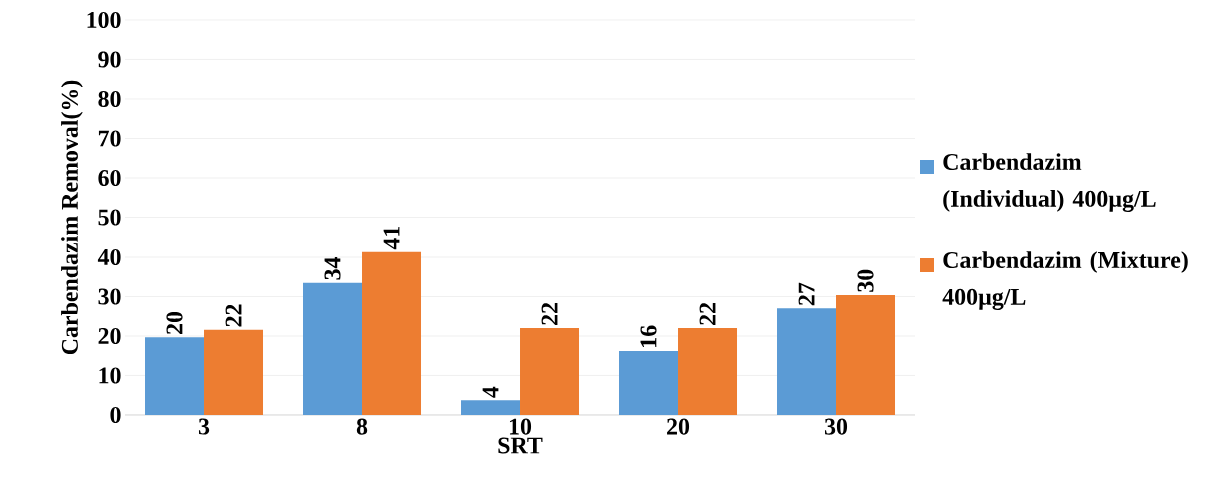 The width and height of the screenshot is (1208, 497). I want to click on data-label: 20, so click(174, 322).